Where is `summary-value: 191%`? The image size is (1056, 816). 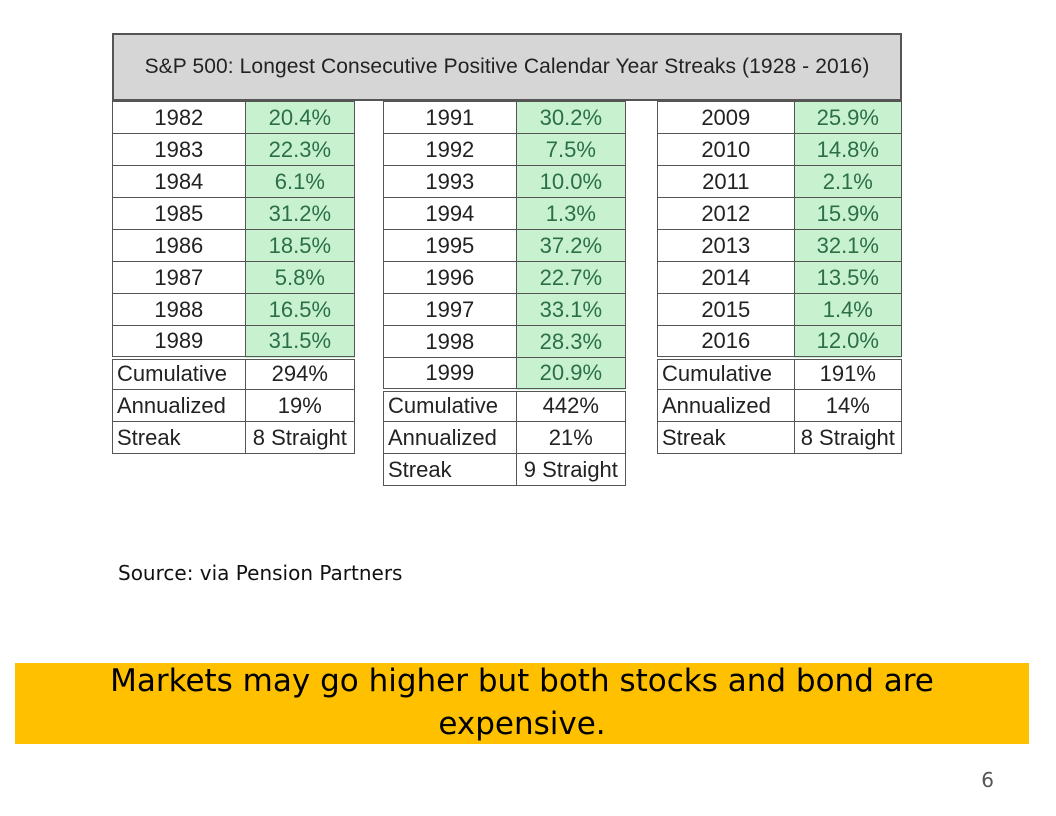
summary-value: 191% is located at coordinates (848, 372).